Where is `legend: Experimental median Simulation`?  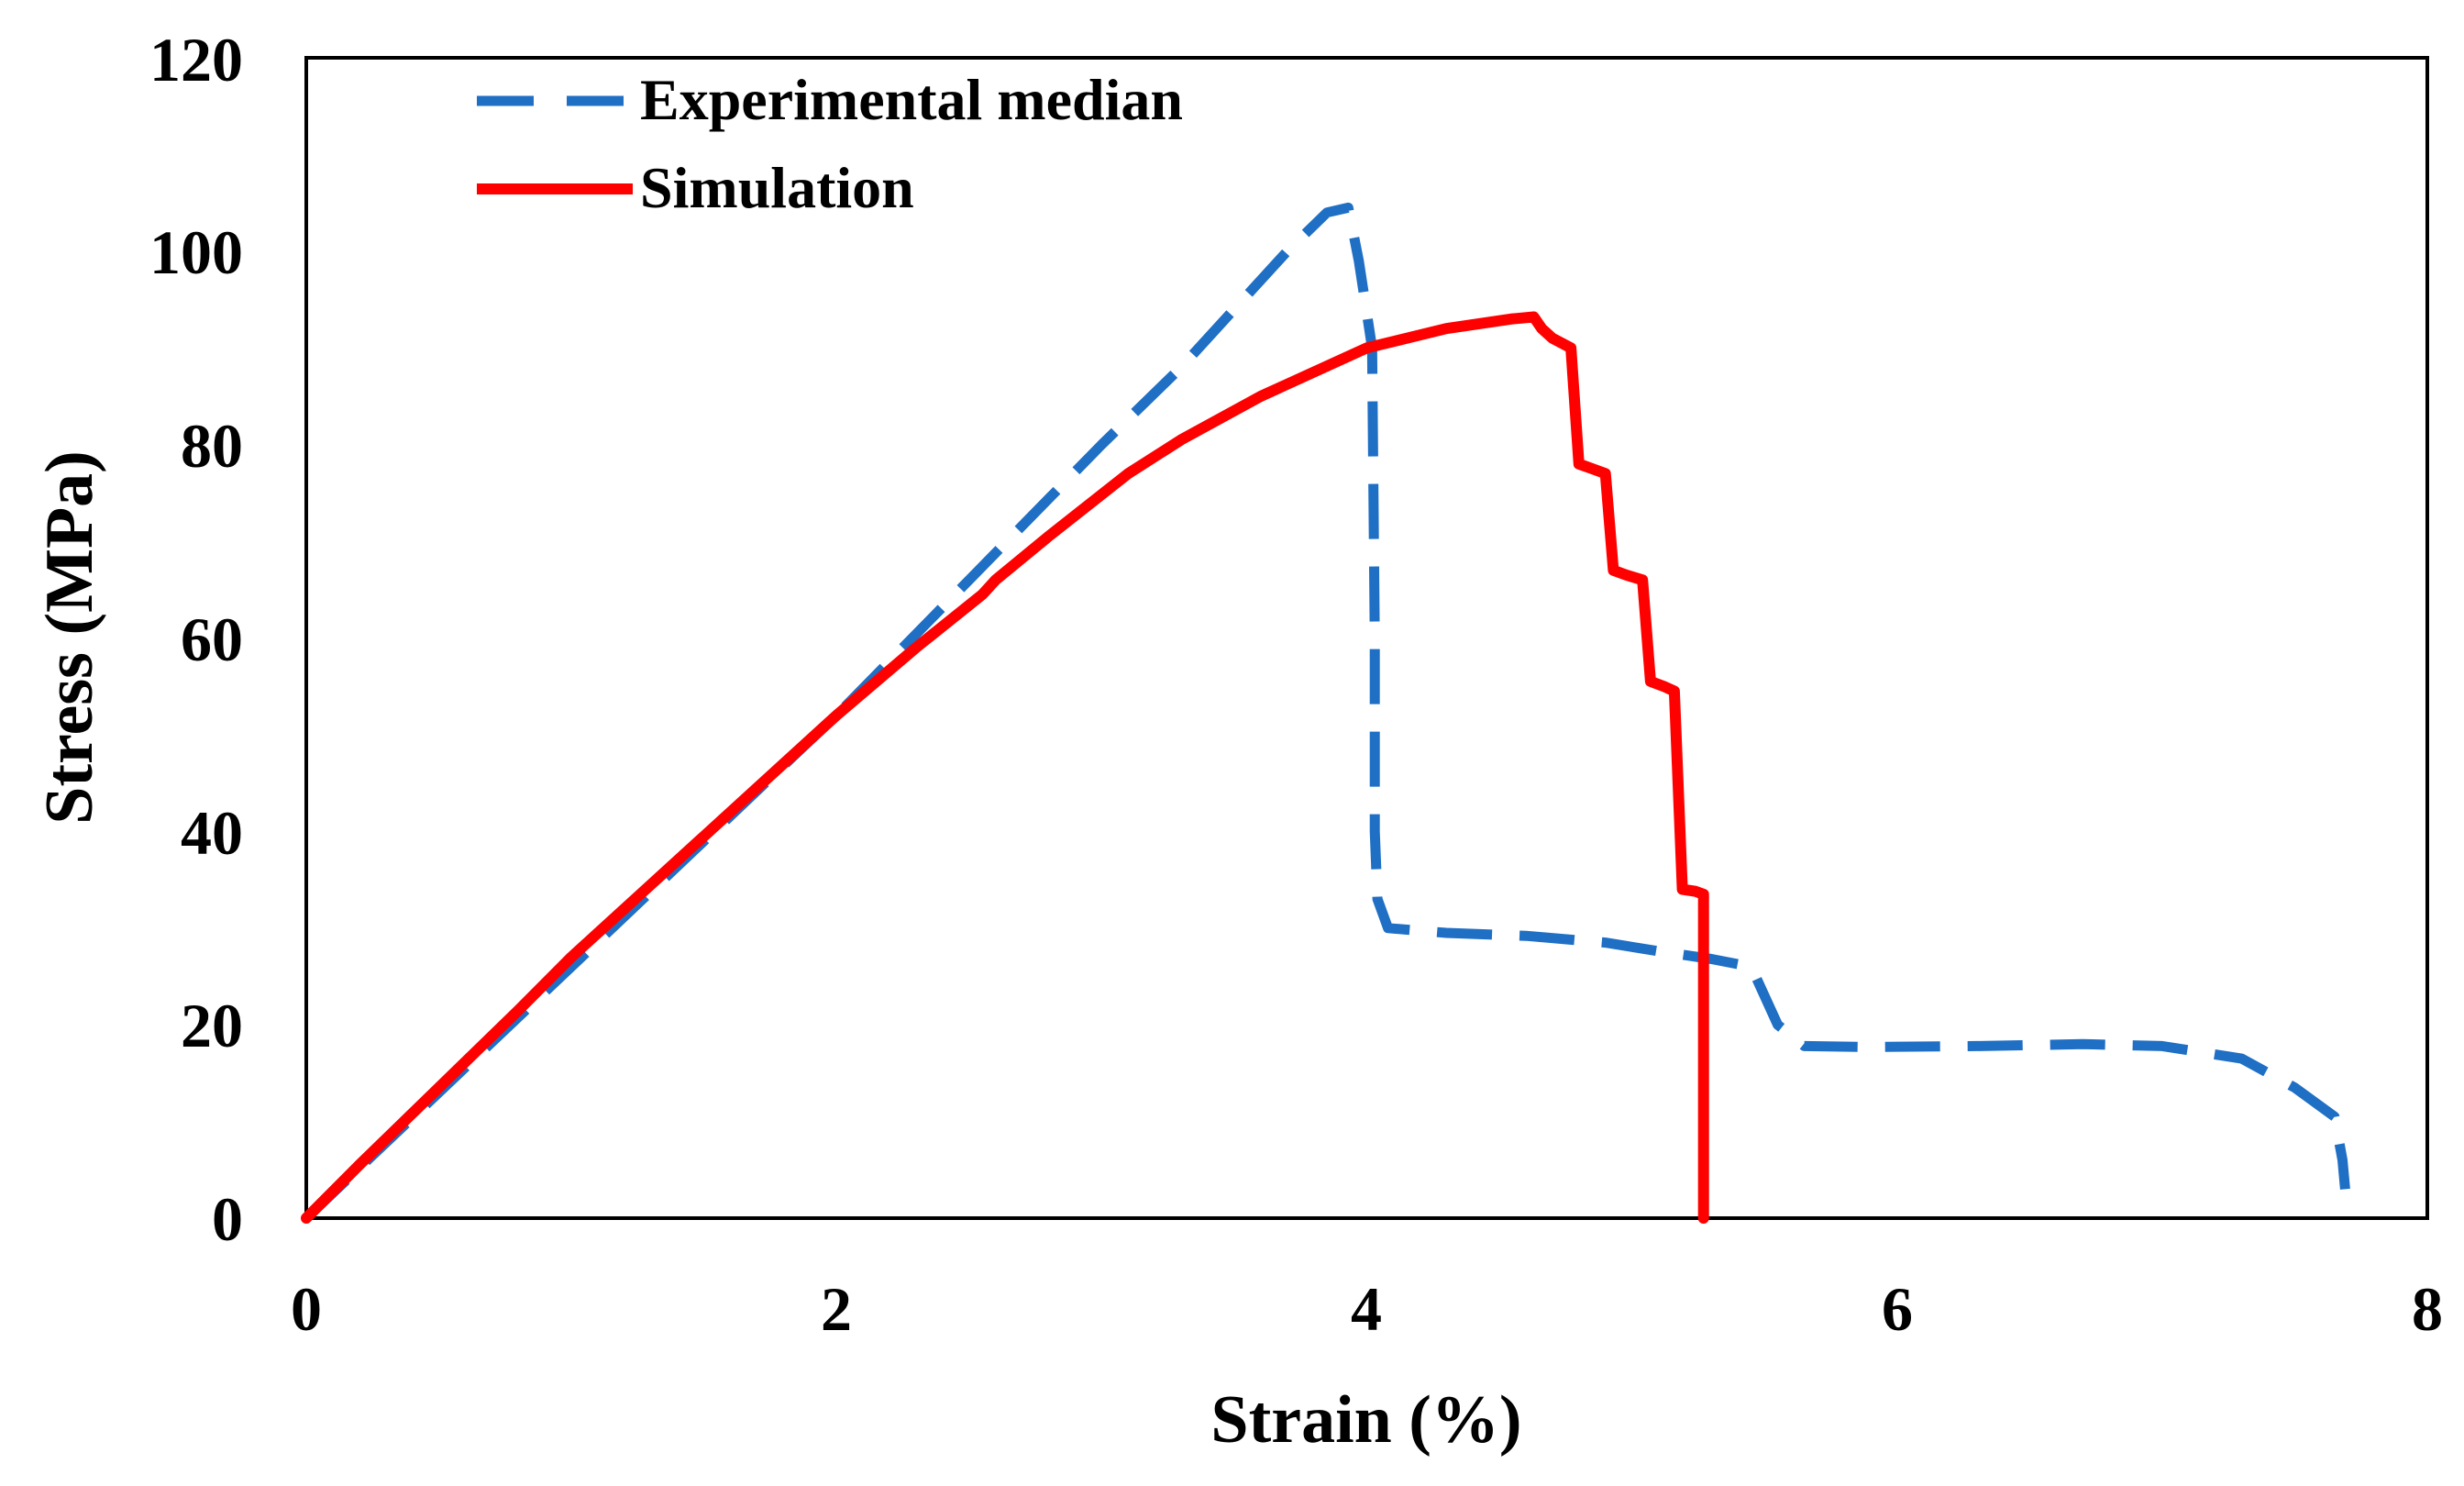
legend: Experimental median Simulation is located at coordinates (830, 143).